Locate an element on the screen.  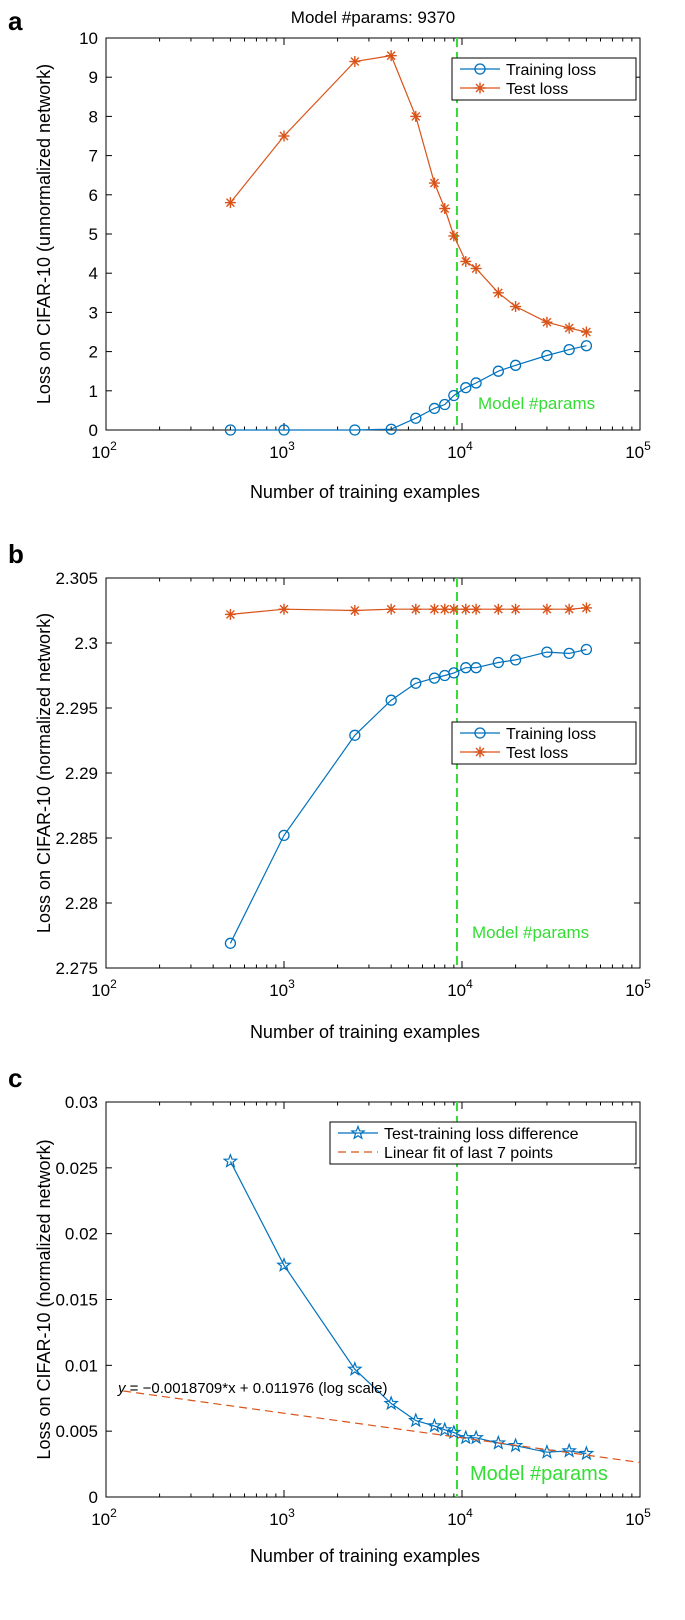
y-tick-label: 0.015 is located at coordinates (76, 1300).